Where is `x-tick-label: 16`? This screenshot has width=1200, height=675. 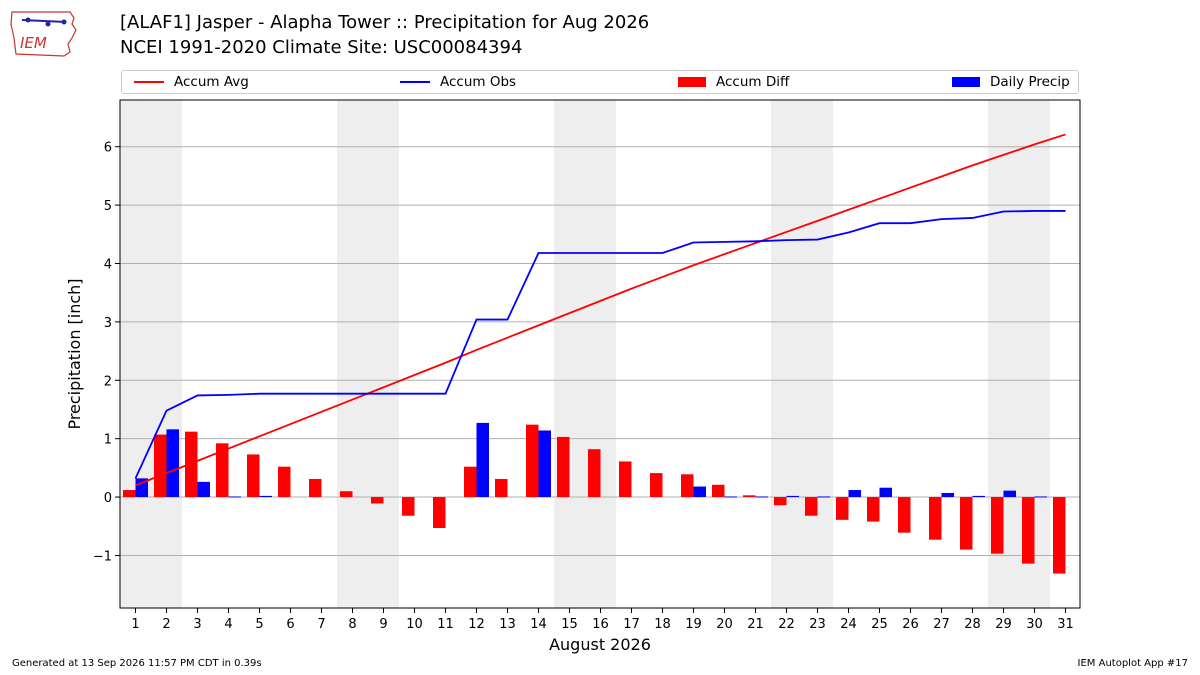
x-tick-label: 16 is located at coordinates (600, 624).